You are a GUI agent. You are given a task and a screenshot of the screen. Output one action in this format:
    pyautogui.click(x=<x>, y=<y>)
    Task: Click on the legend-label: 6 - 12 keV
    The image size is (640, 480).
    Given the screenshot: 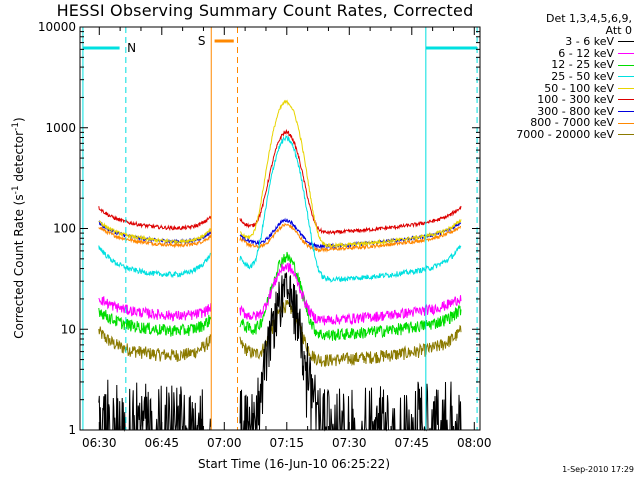 What is the action you would take?
    pyautogui.click(x=586, y=53)
    